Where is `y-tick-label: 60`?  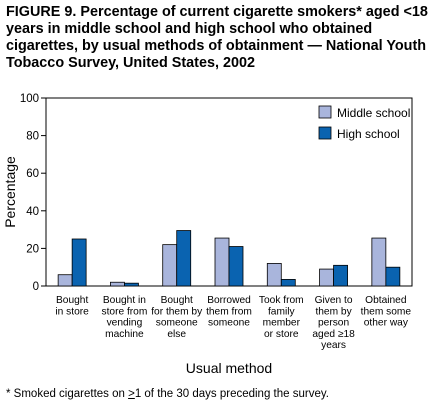
y-tick-label: 60 is located at coordinates (32, 174).